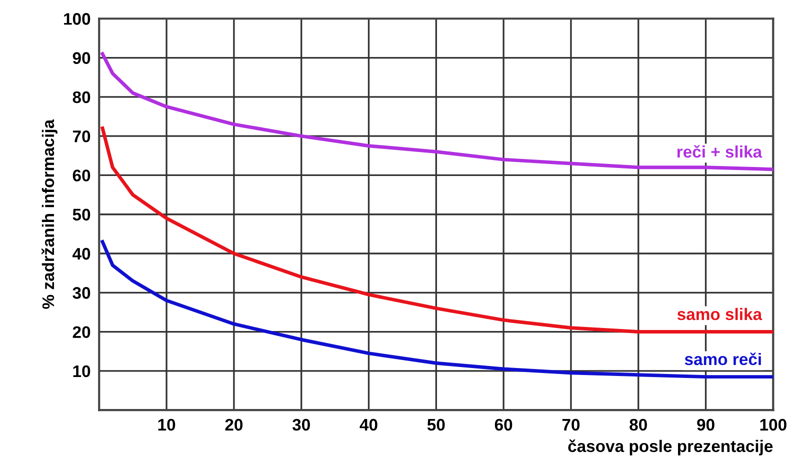  I want to click on series-label: reči + slika, so click(719, 151).